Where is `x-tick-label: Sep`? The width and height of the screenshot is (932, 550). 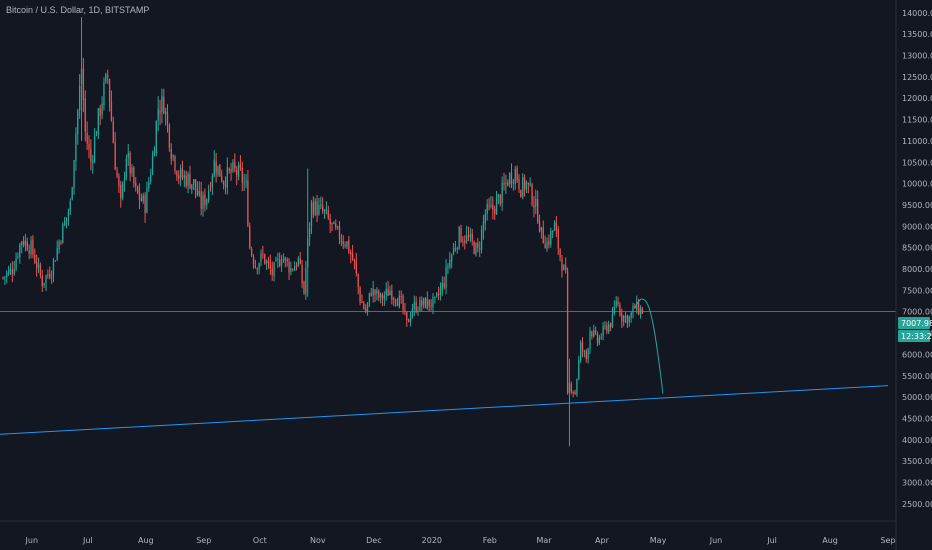
x-tick-label: Sep is located at coordinates (887, 540).